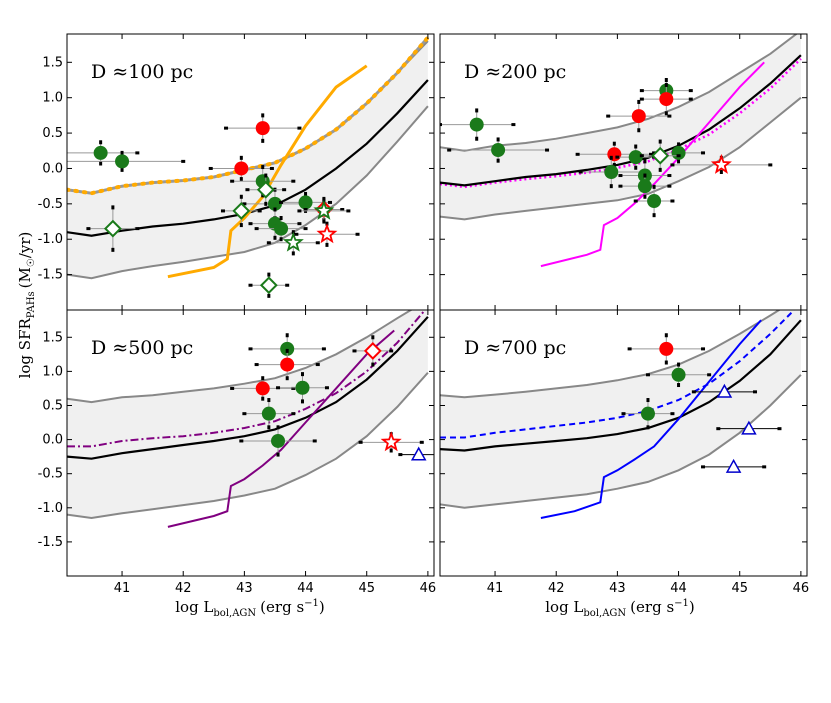 Image resolution: width=831 pixels, height=703 pixels. Describe the element at coordinates (50, 542) in the screenshot. I see `y-tick-label: -1.5` at that location.